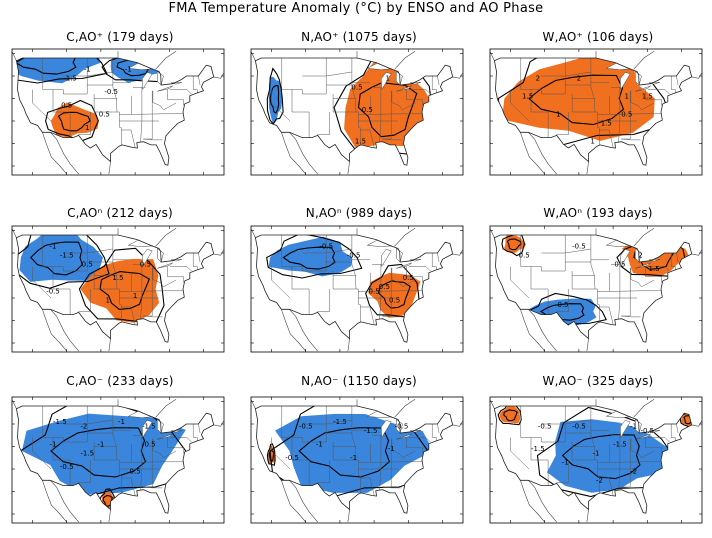  Describe the element at coordinates (538, 79) in the screenshot. I see `contour-label: 2` at that location.